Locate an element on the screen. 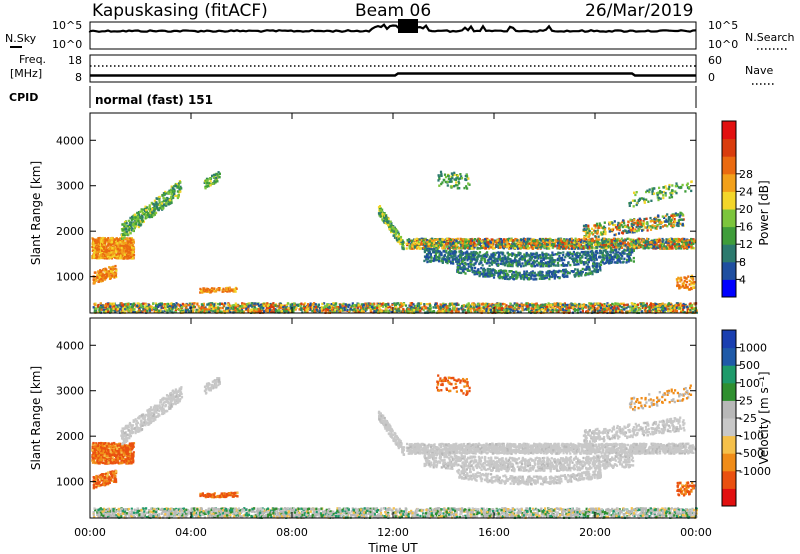 The height and width of the screenshot is (554, 800). freq-label: Freq. is located at coordinates (32, 59).